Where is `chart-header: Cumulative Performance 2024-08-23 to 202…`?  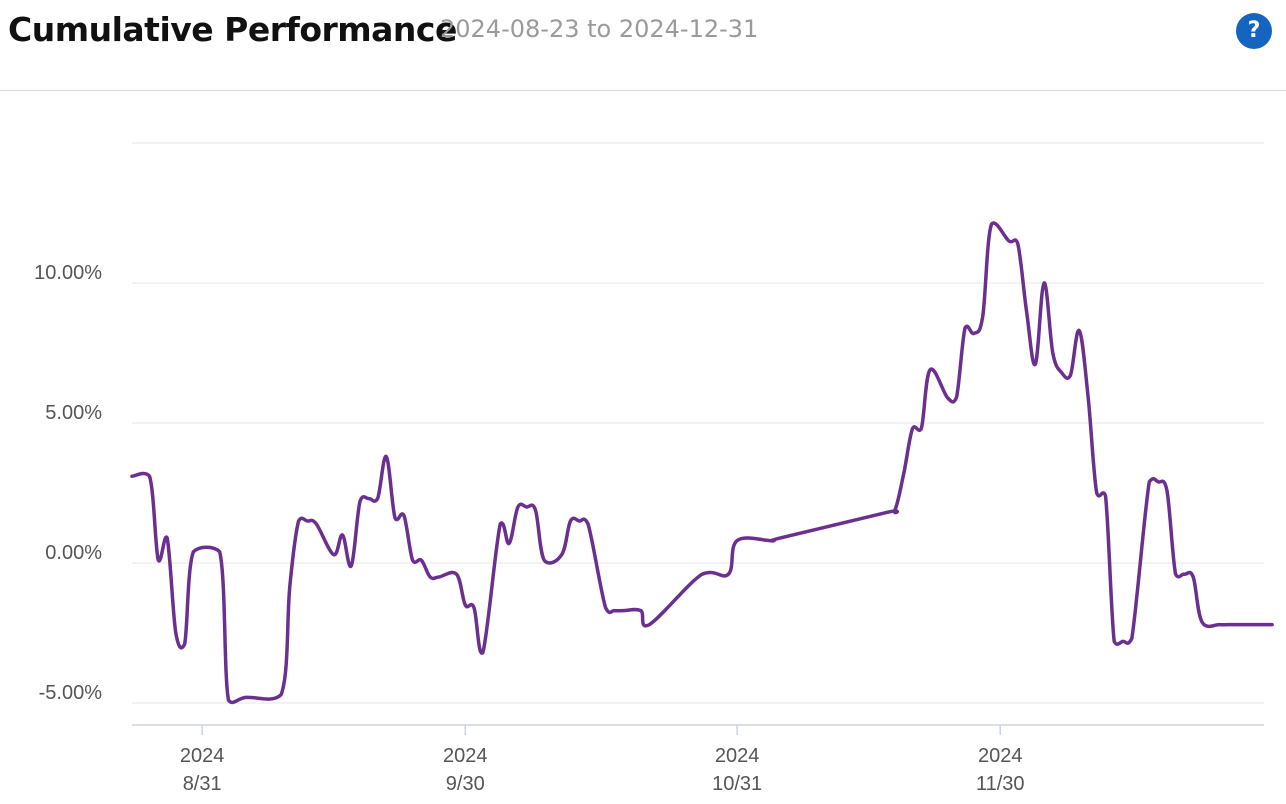
chart-header: Cumulative Performance 2024-08-23 to 202… is located at coordinates (643, 45).